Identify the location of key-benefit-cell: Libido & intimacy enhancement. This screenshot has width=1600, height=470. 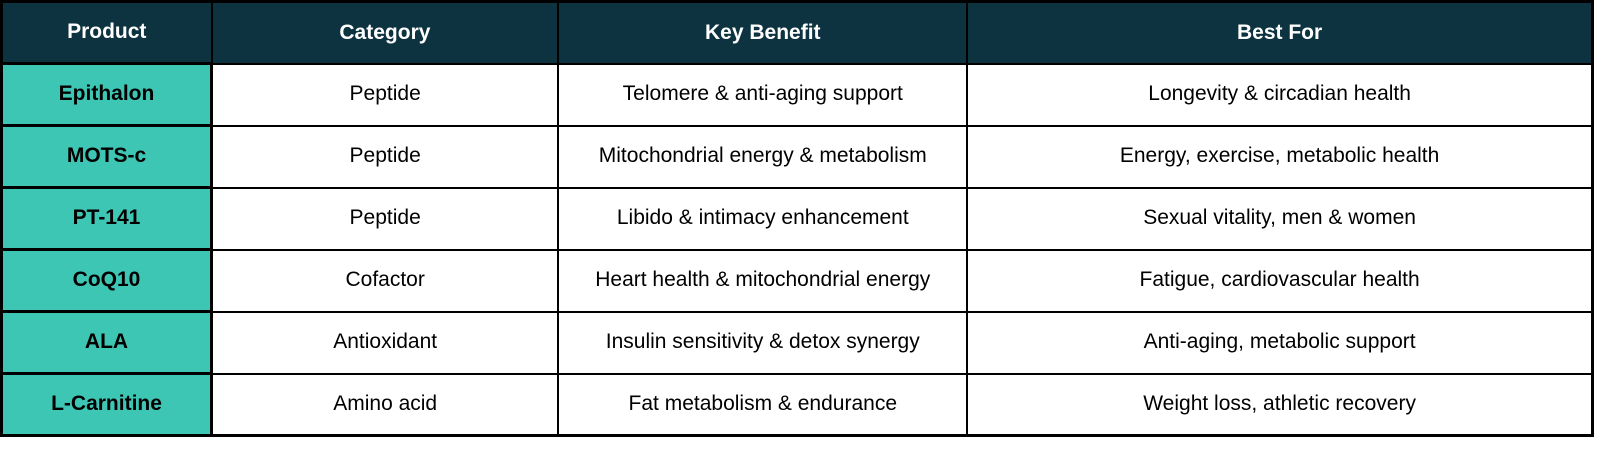
(763, 218).